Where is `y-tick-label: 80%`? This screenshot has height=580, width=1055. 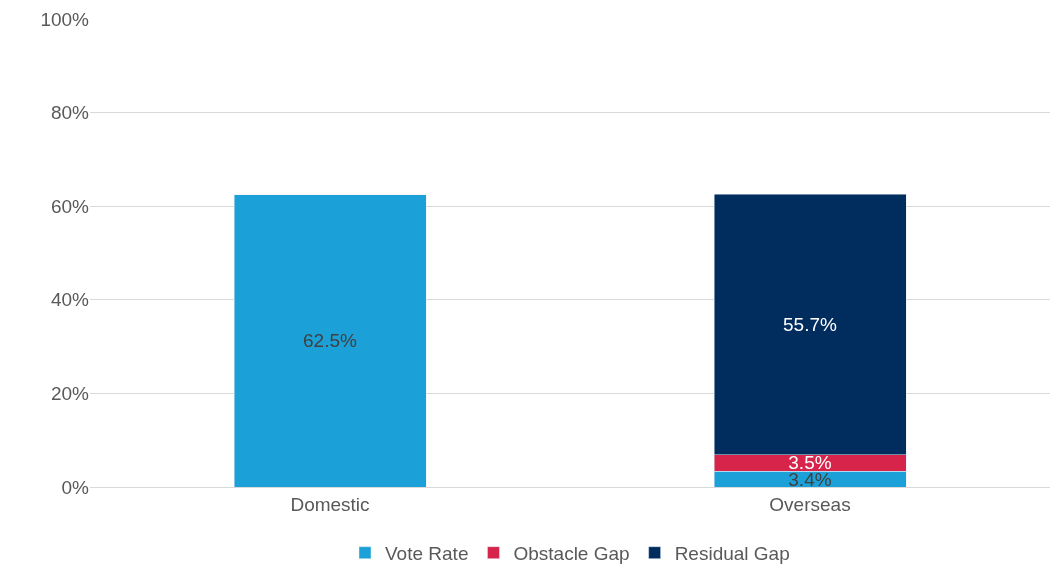
y-tick-label: 80% is located at coordinates (70, 113).